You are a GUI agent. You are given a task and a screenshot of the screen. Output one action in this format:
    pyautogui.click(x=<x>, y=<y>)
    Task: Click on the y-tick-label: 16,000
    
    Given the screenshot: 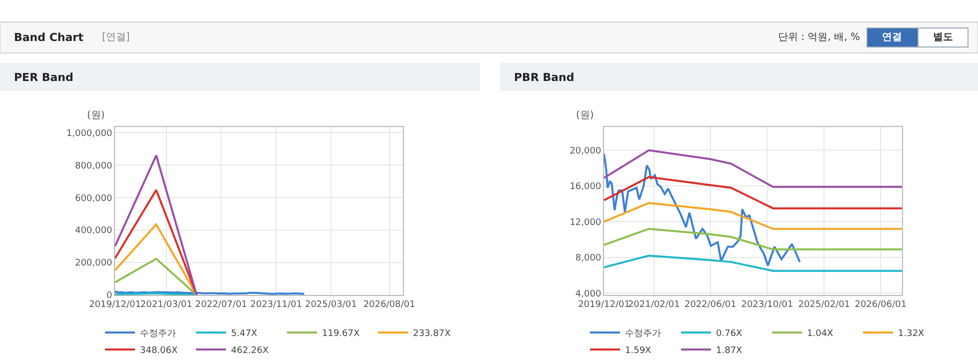 What is the action you would take?
    pyautogui.click(x=586, y=187)
    